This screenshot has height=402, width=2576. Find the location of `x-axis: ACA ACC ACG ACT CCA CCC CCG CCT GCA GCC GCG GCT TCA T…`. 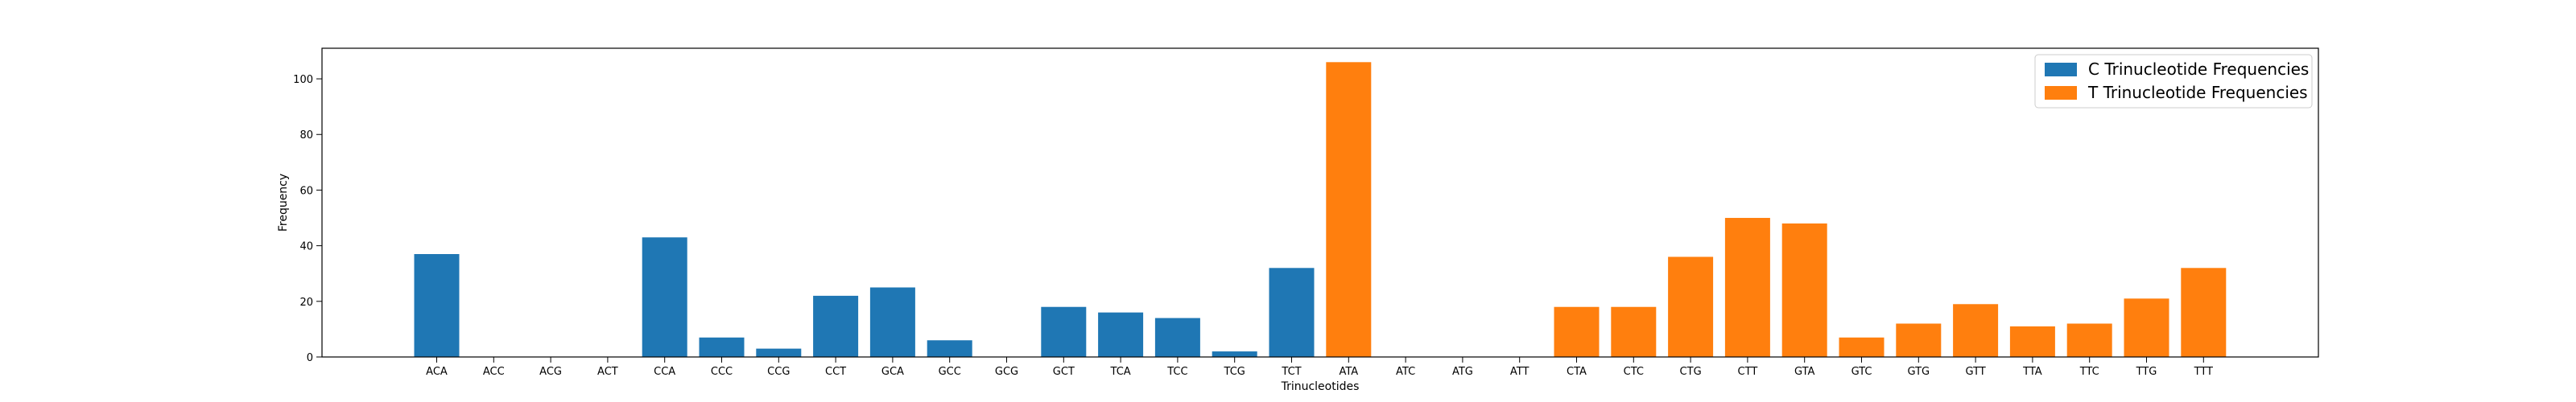

x-axis: ACA ACC ACG ACT CCA CCC CCG CCT GCA GCC GCG GCT TCA T… is located at coordinates (1319, 367).